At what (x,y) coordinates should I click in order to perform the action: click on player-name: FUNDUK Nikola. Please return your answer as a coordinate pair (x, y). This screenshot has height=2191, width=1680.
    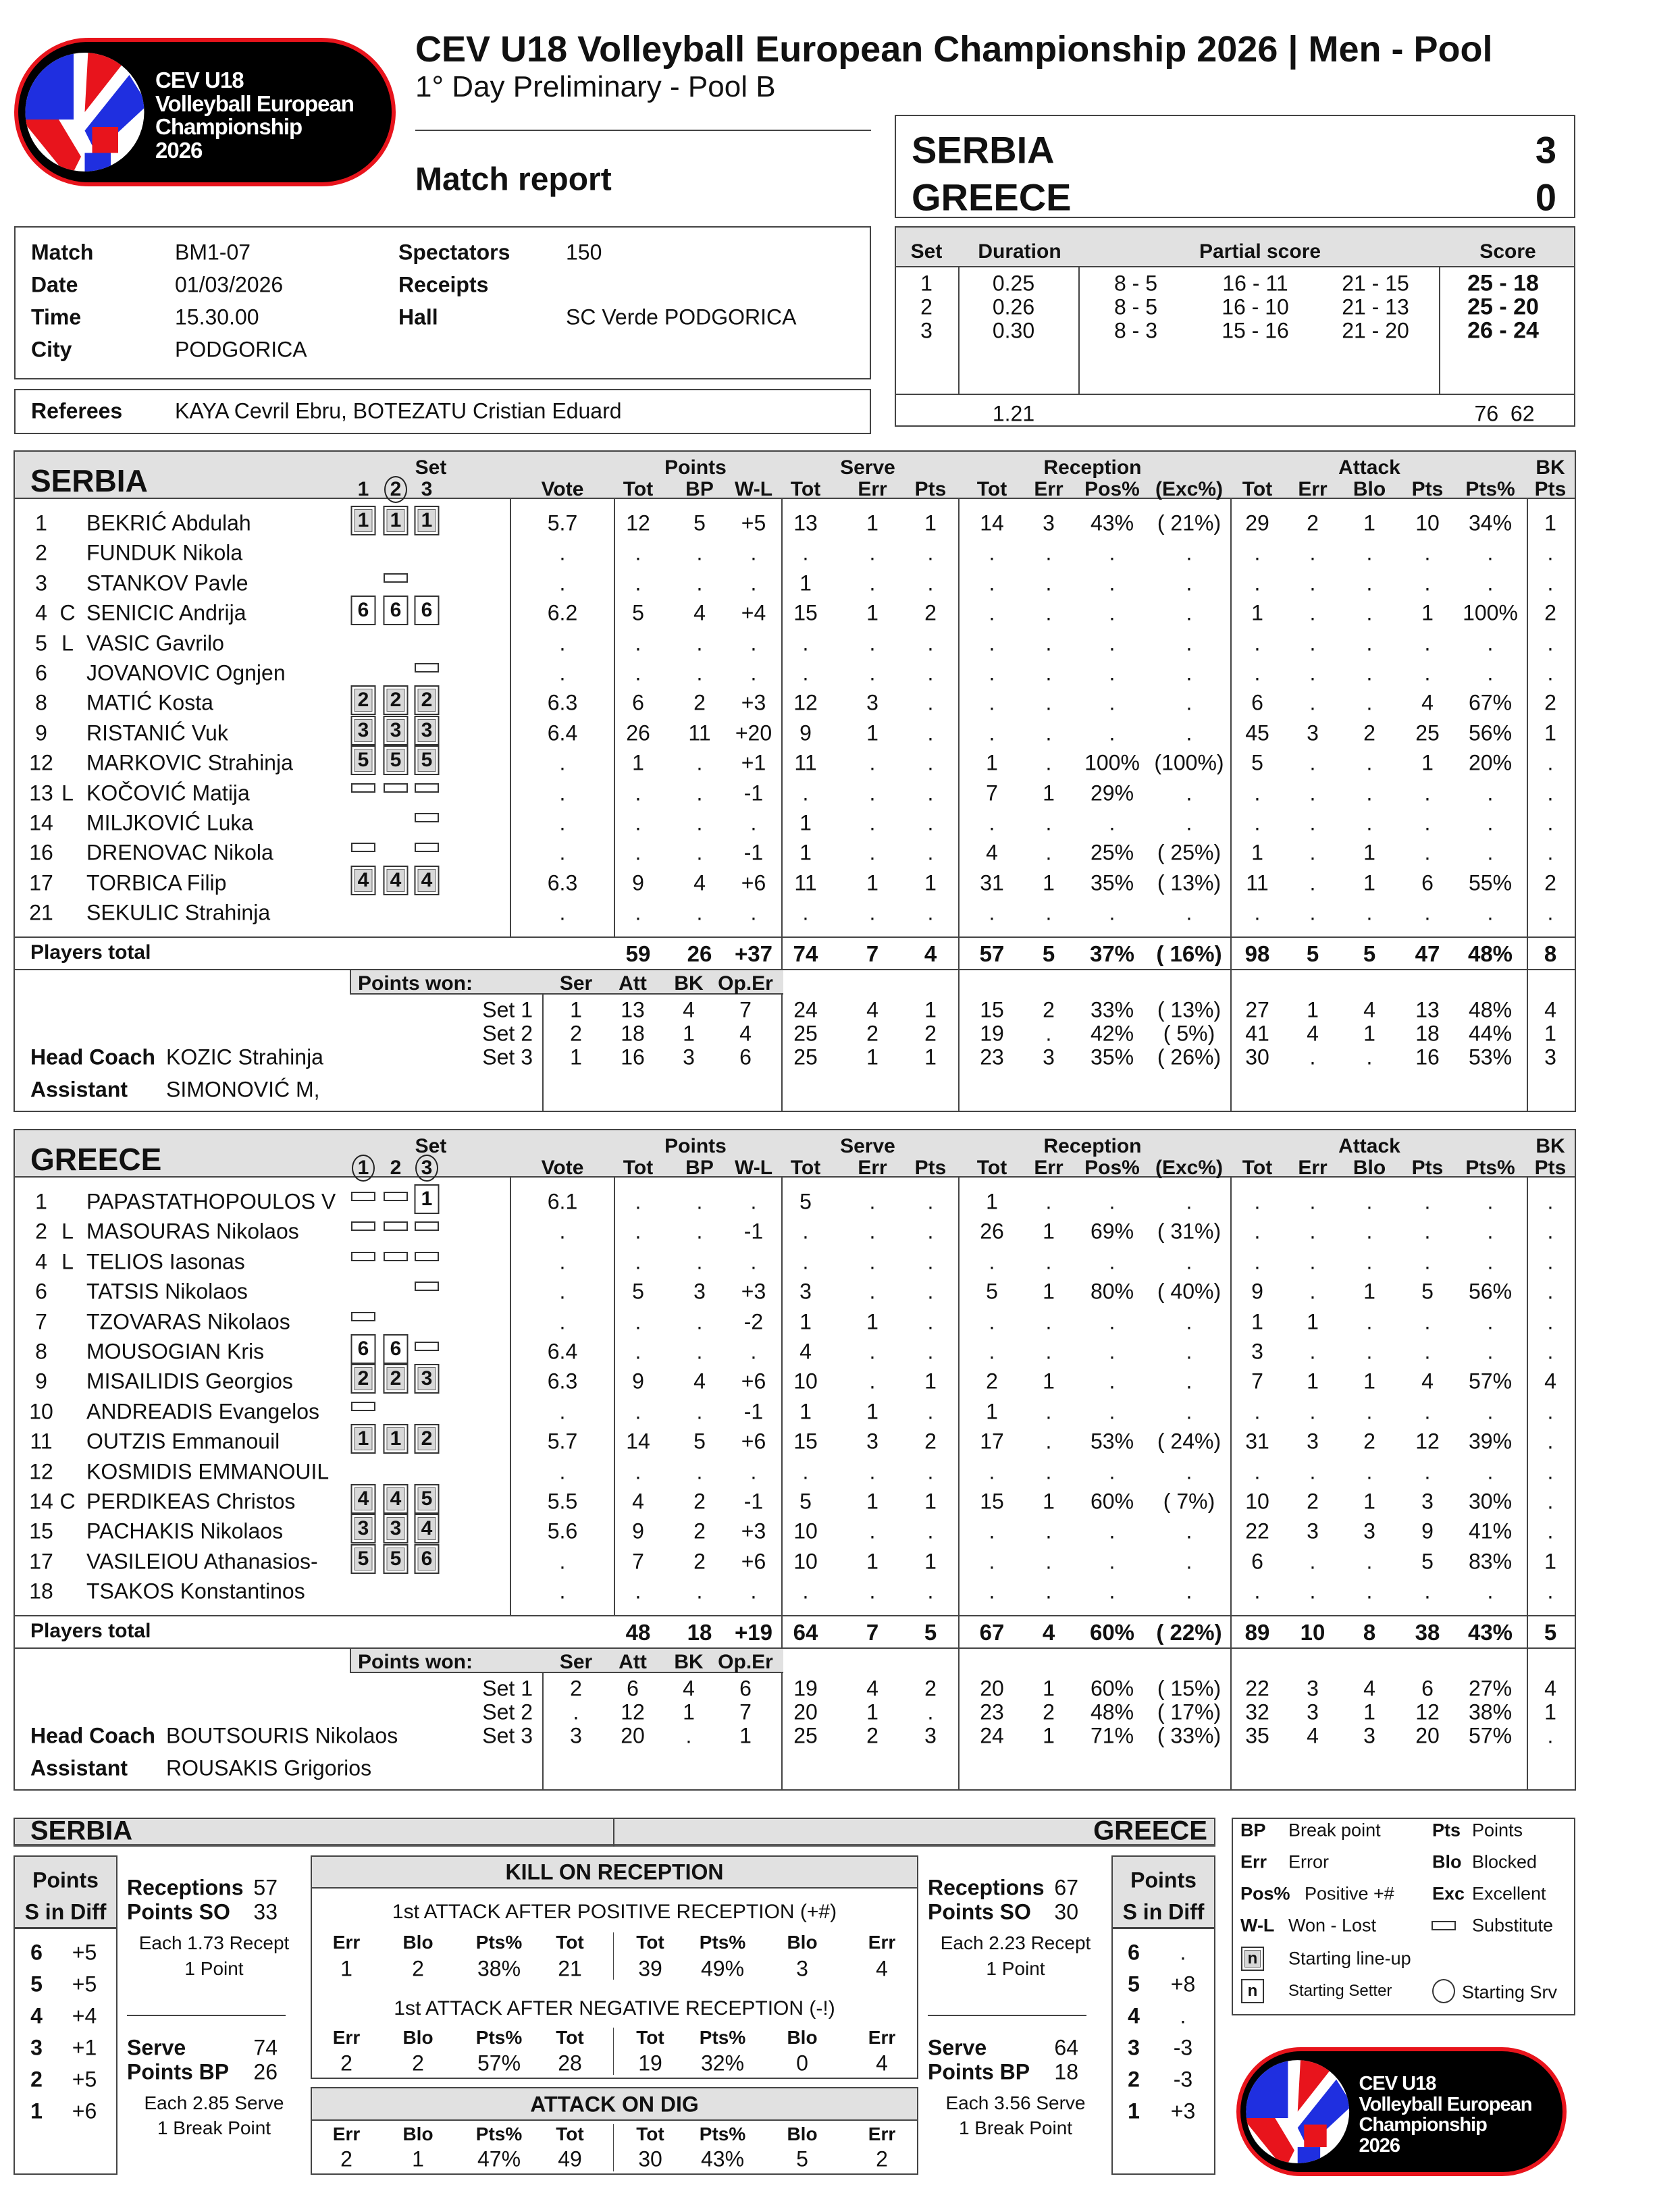
    Looking at the image, I should click on (164, 553).